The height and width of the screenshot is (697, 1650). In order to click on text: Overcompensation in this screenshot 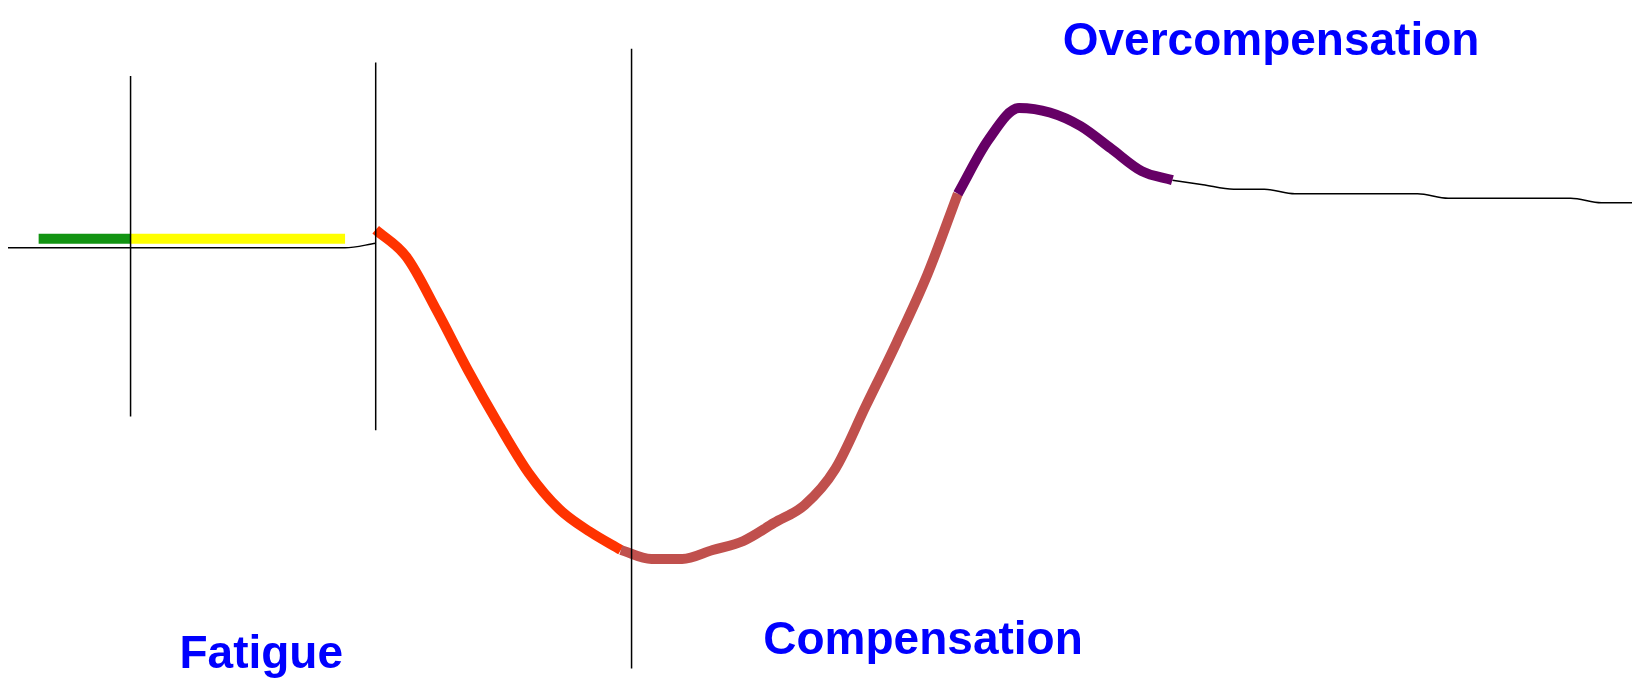, I will do `click(1271, 38)`.